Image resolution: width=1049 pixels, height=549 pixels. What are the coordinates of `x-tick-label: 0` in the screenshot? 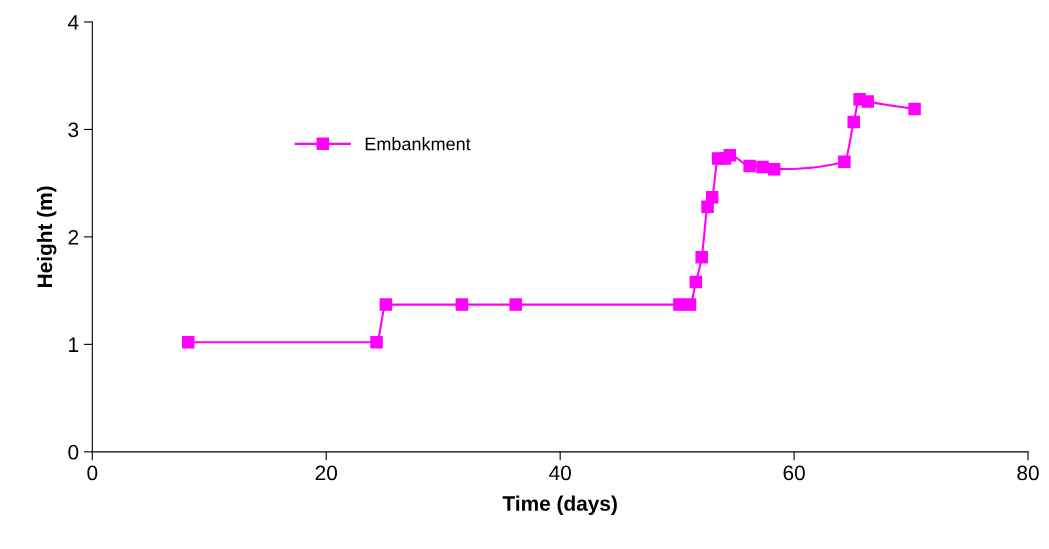 It's located at (92, 473).